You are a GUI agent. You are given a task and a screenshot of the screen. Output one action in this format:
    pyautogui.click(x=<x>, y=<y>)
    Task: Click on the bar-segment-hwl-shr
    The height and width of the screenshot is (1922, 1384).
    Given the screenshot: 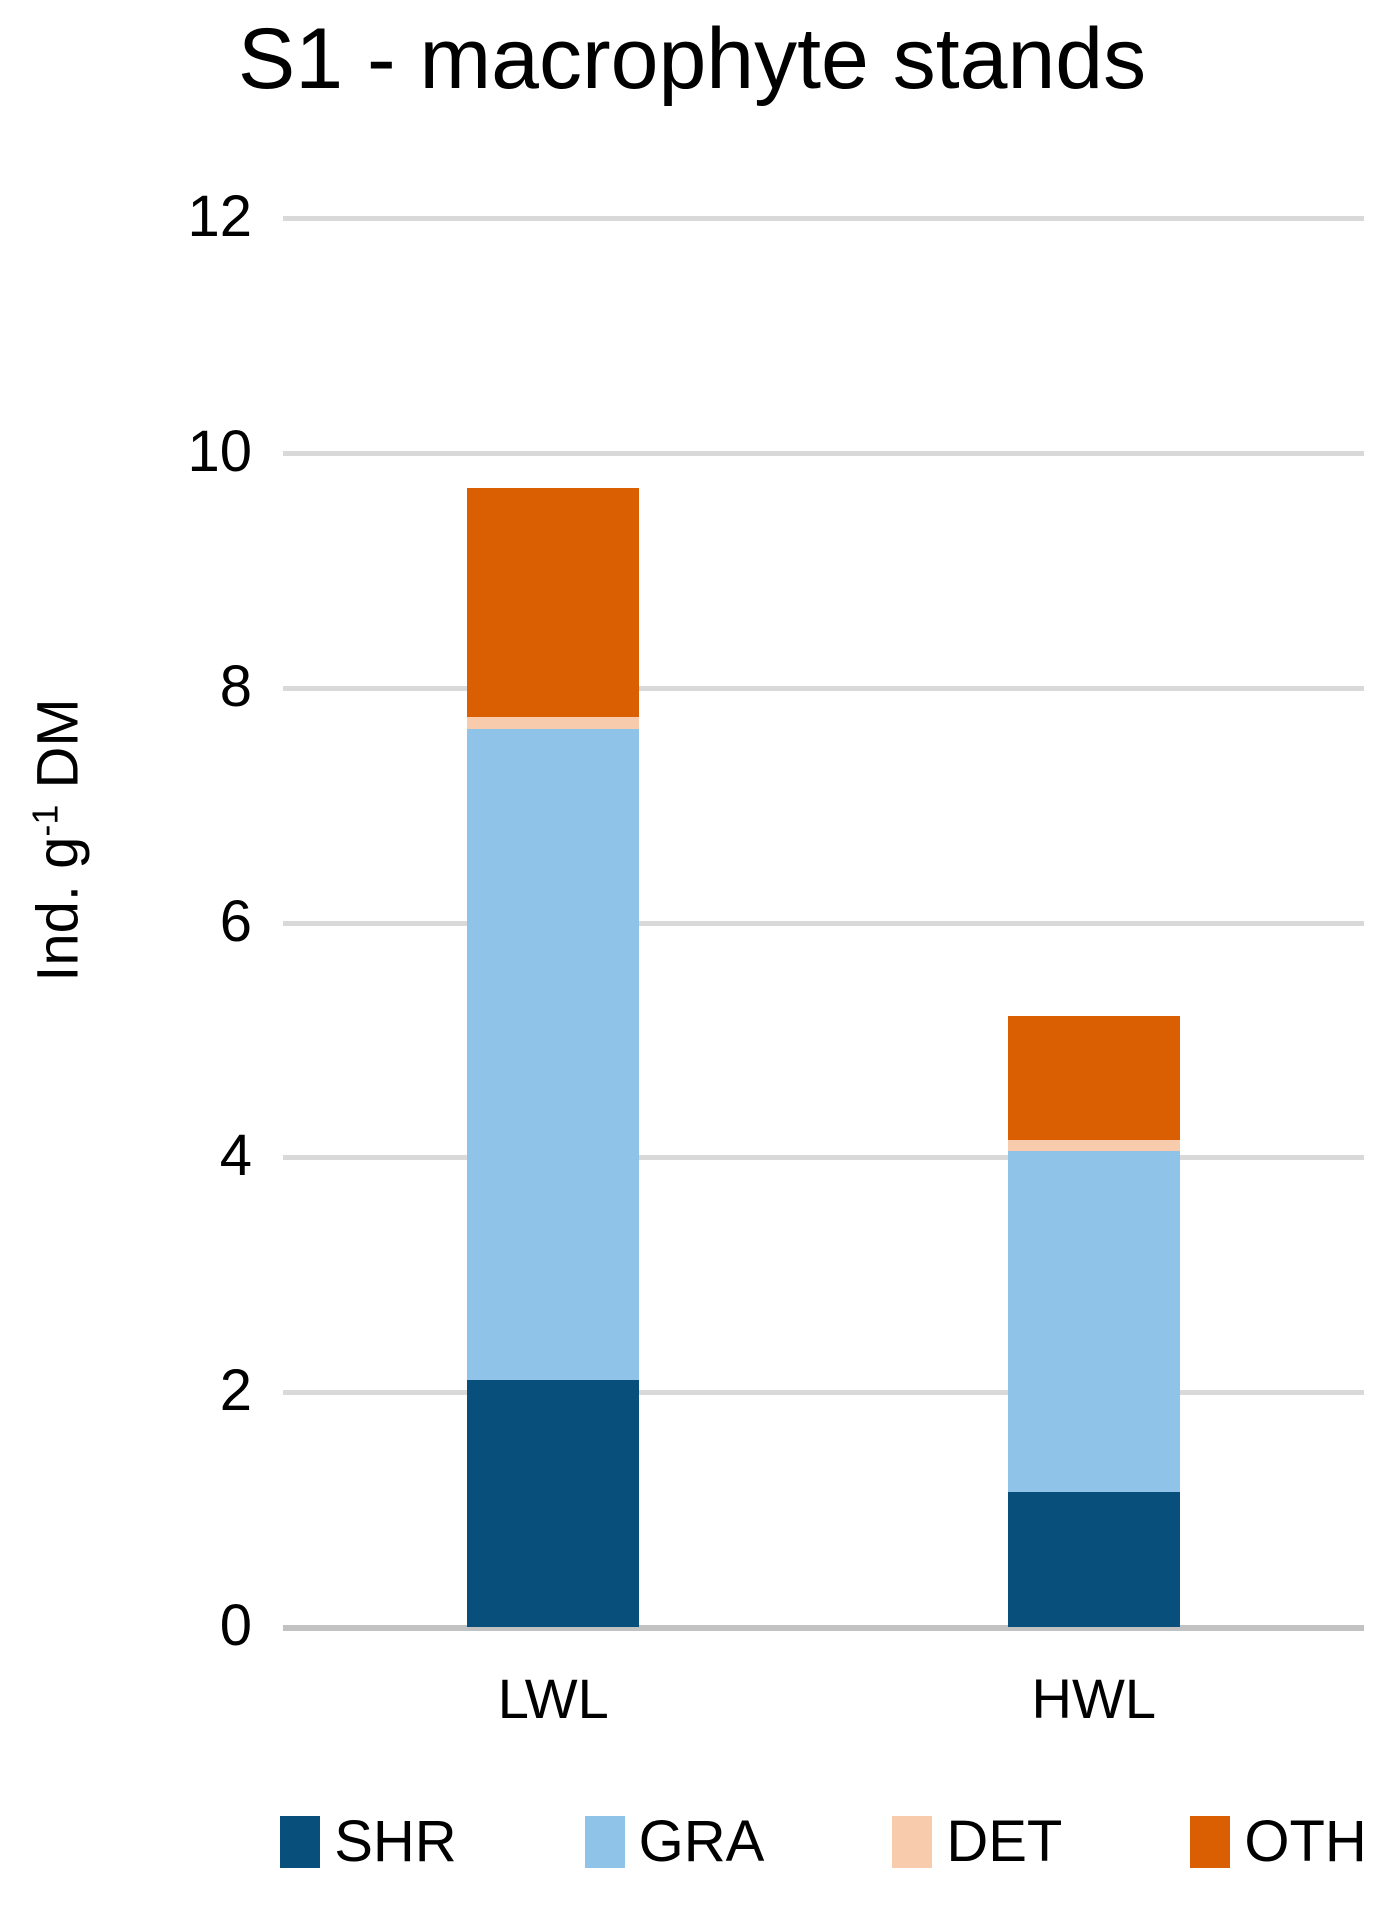 What is the action you would take?
    pyautogui.click(x=1093, y=1559)
    